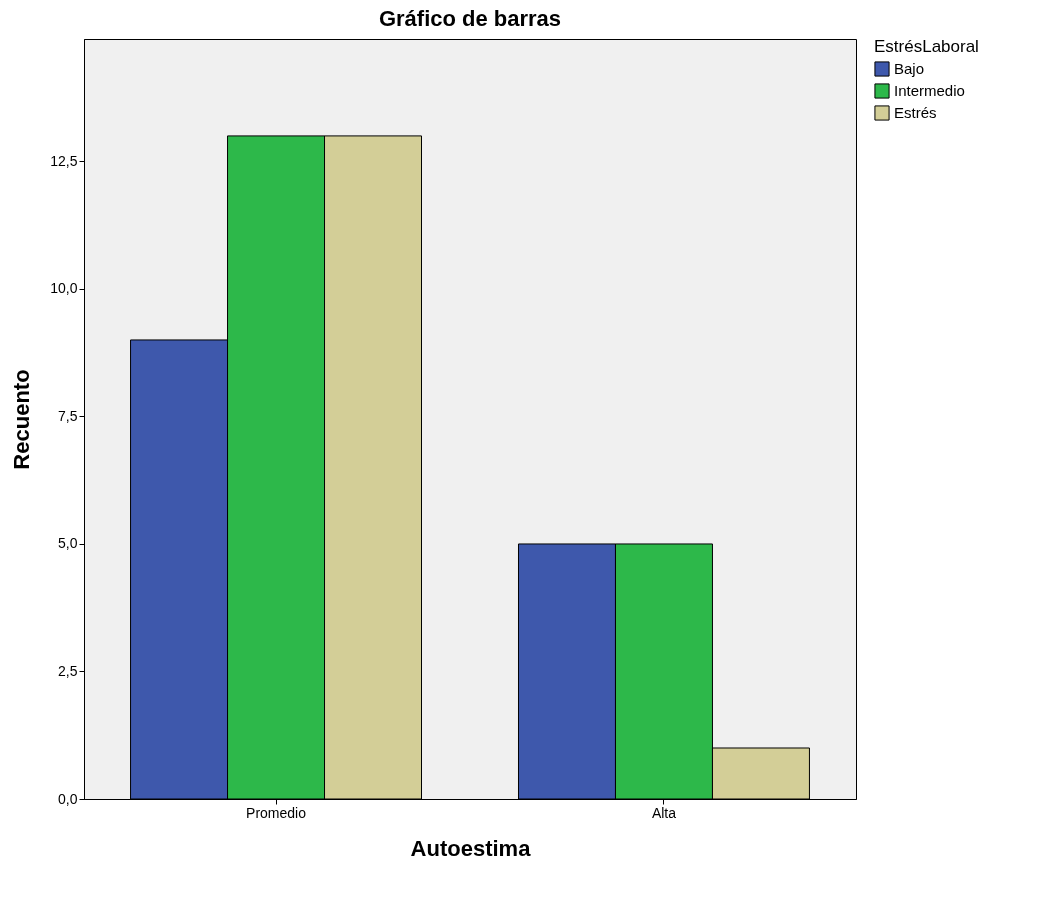 This screenshot has width=1056, height=915. What do you see at coordinates (929, 90) in the screenshot?
I see `legend-label: Intermedio` at bounding box center [929, 90].